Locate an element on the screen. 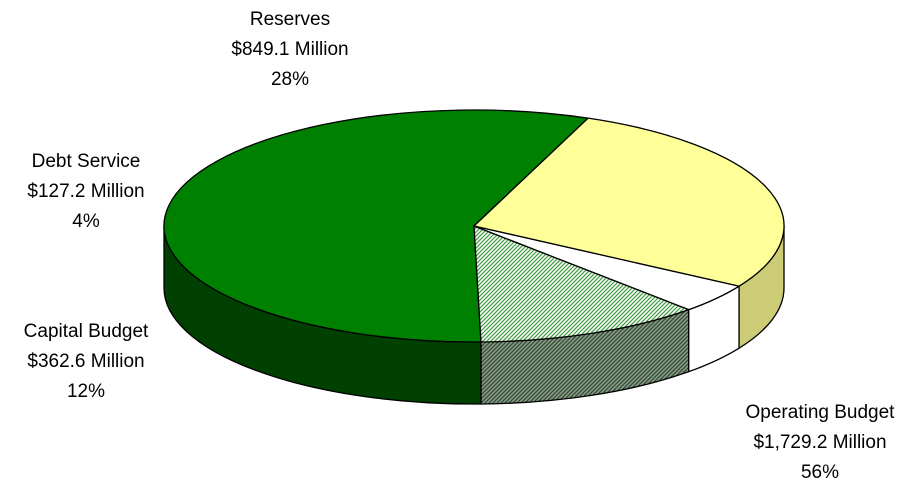 This screenshot has width=917, height=483. label-capital-budget: Capital Budget $362.6 Million 12% is located at coordinates (86, 361).